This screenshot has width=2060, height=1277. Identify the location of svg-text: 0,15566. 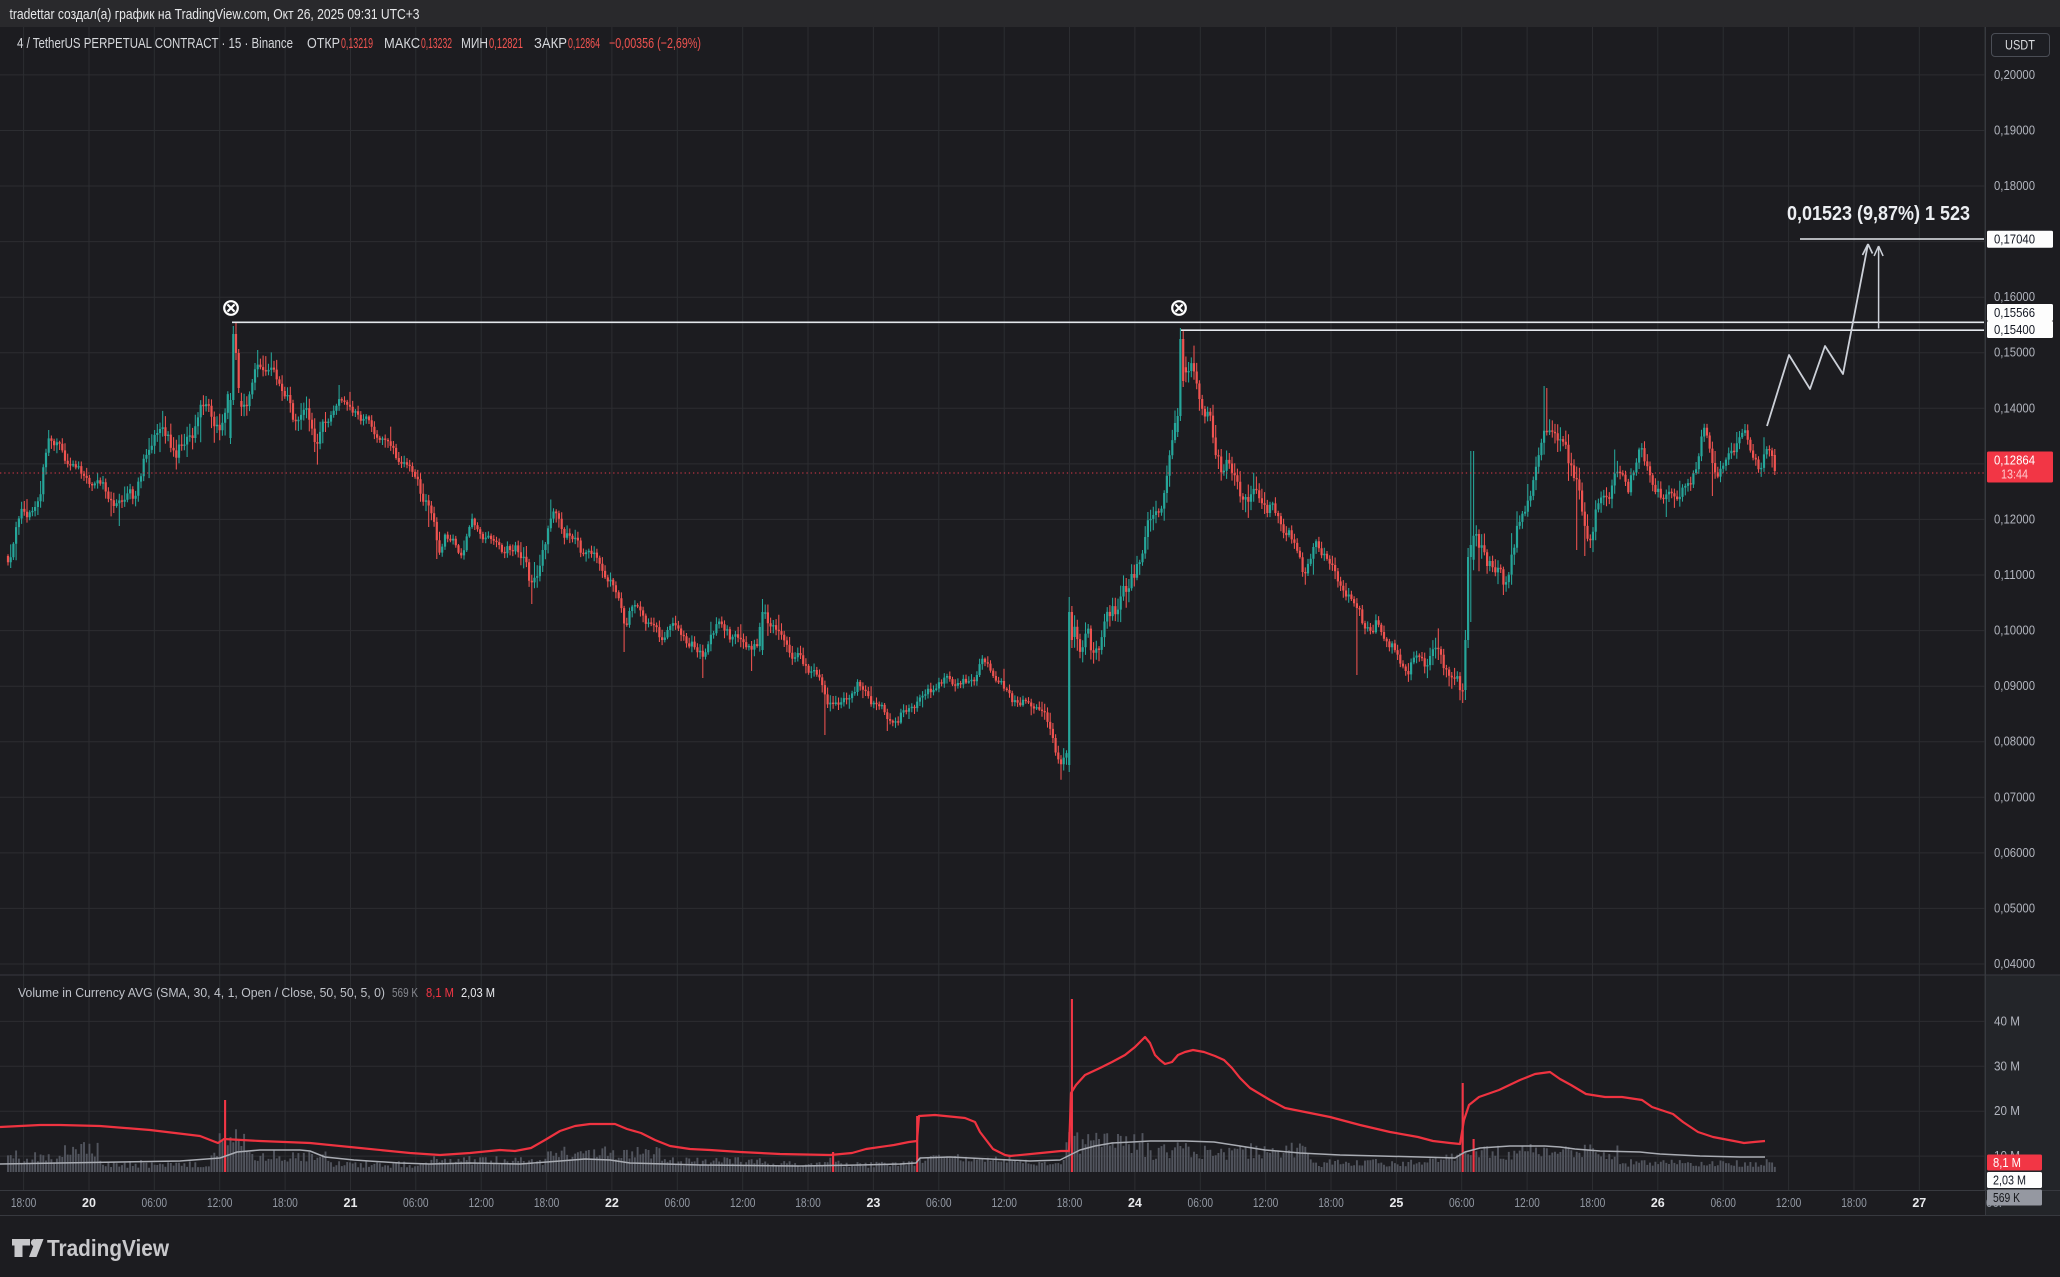
(2014, 313).